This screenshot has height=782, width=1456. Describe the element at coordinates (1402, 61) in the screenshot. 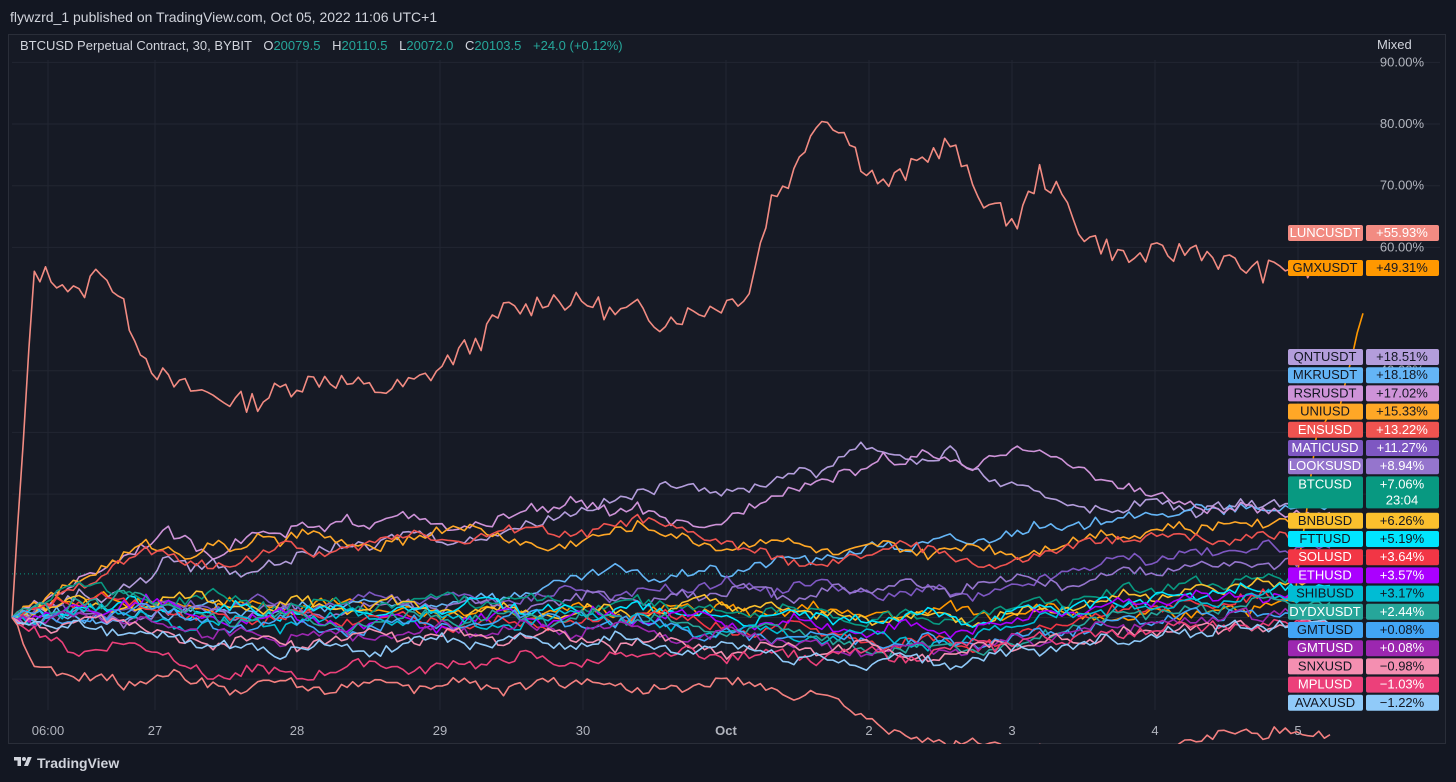

I see `y-tick-label: 90.00%` at that location.